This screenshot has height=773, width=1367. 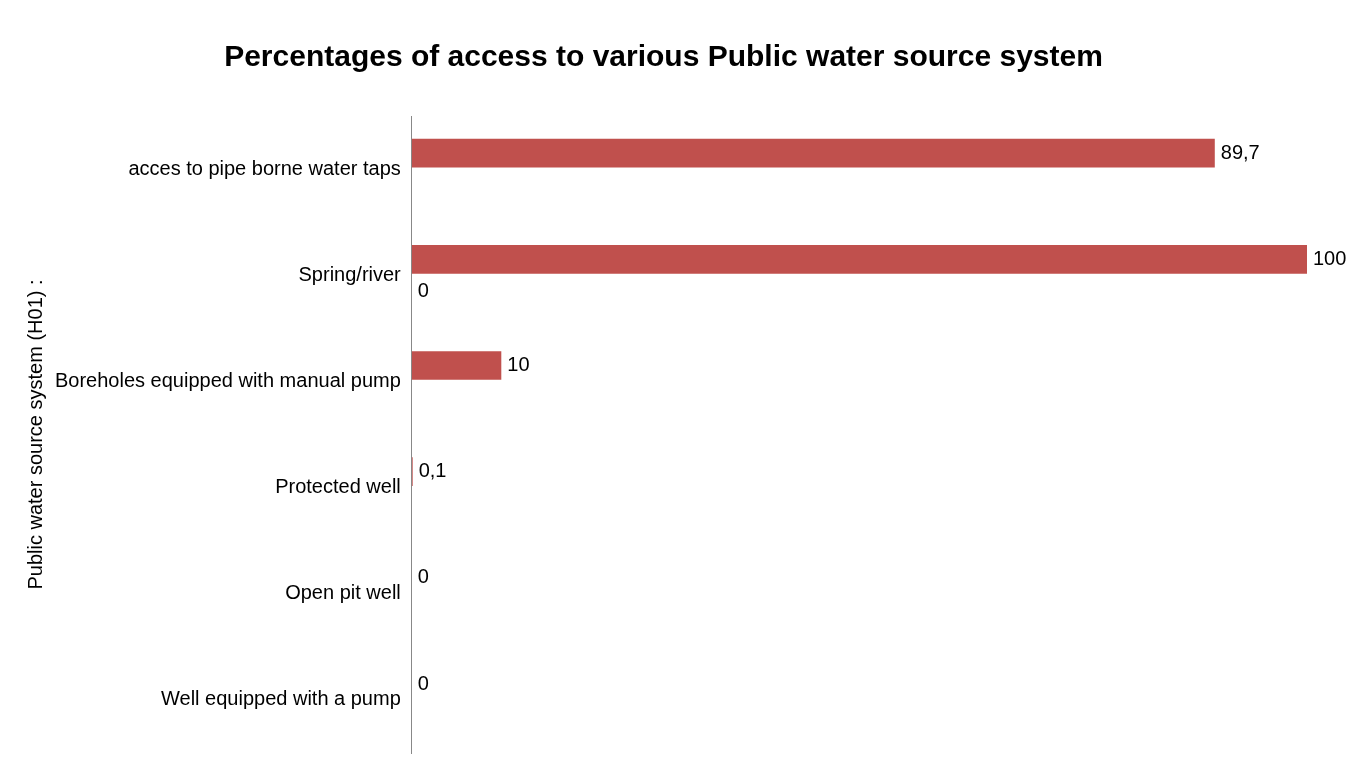 I want to click on data-label: 89,7, so click(x=1240, y=151).